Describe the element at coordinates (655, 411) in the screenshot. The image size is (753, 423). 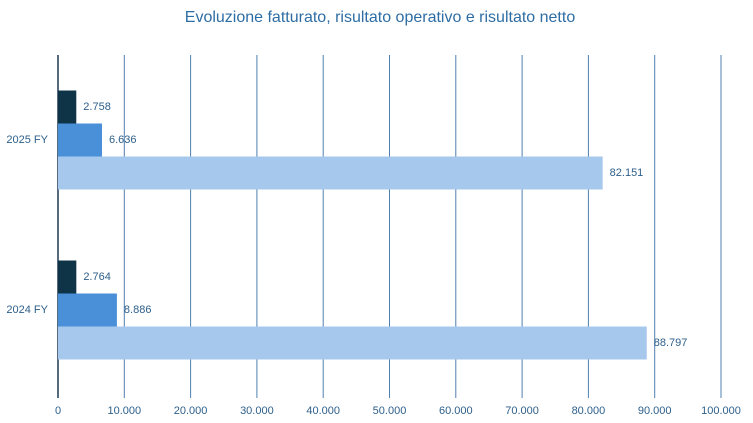
I see `x-tick-label: 90.000` at that location.